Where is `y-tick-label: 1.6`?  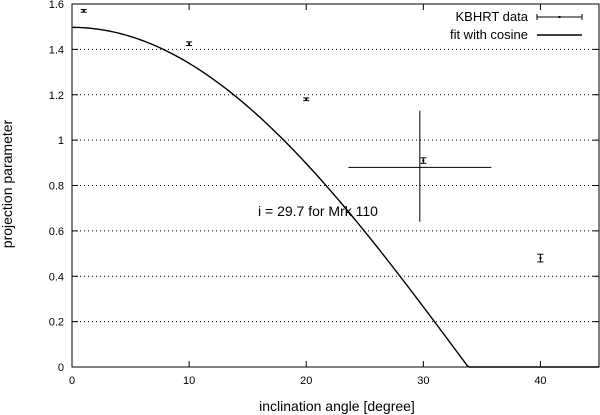
y-tick-label: 1.6 is located at coordinates (56, 5).